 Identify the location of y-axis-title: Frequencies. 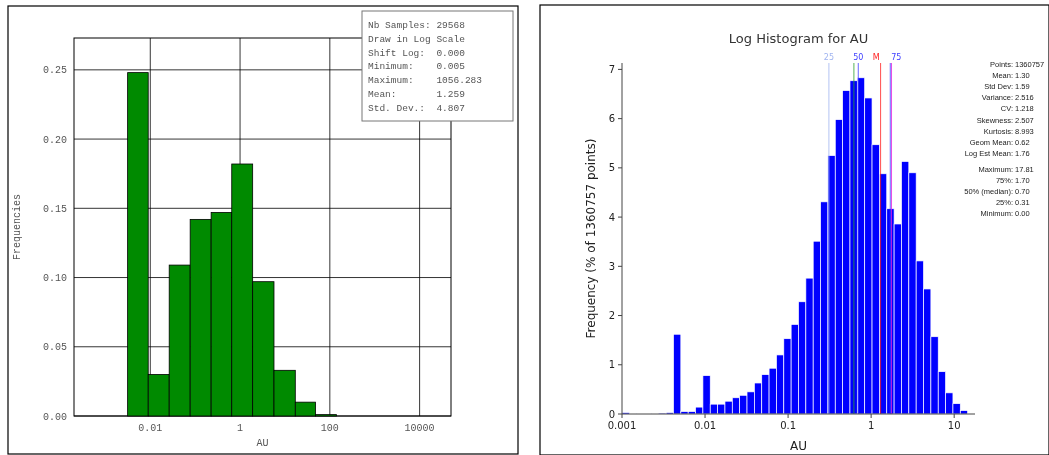
(17, 227).